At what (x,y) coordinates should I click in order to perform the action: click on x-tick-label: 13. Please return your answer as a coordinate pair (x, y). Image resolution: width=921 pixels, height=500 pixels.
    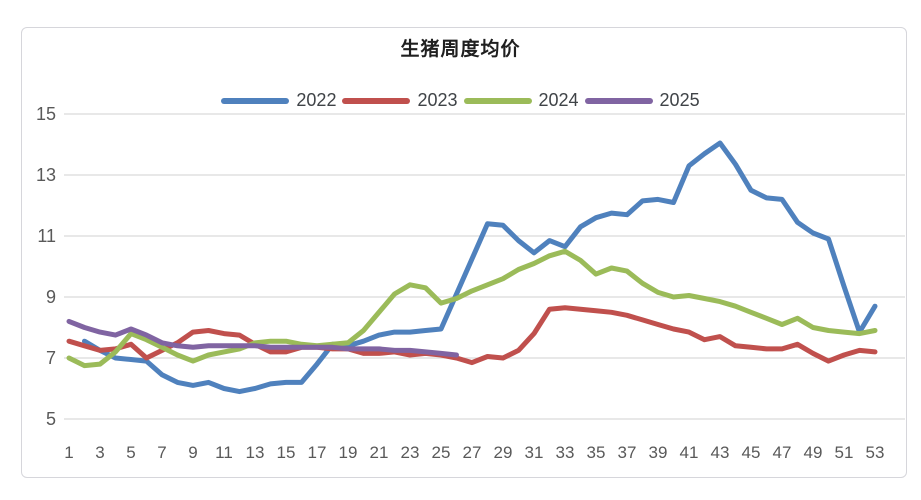
    Looking at the image, I should click on (255, 452).